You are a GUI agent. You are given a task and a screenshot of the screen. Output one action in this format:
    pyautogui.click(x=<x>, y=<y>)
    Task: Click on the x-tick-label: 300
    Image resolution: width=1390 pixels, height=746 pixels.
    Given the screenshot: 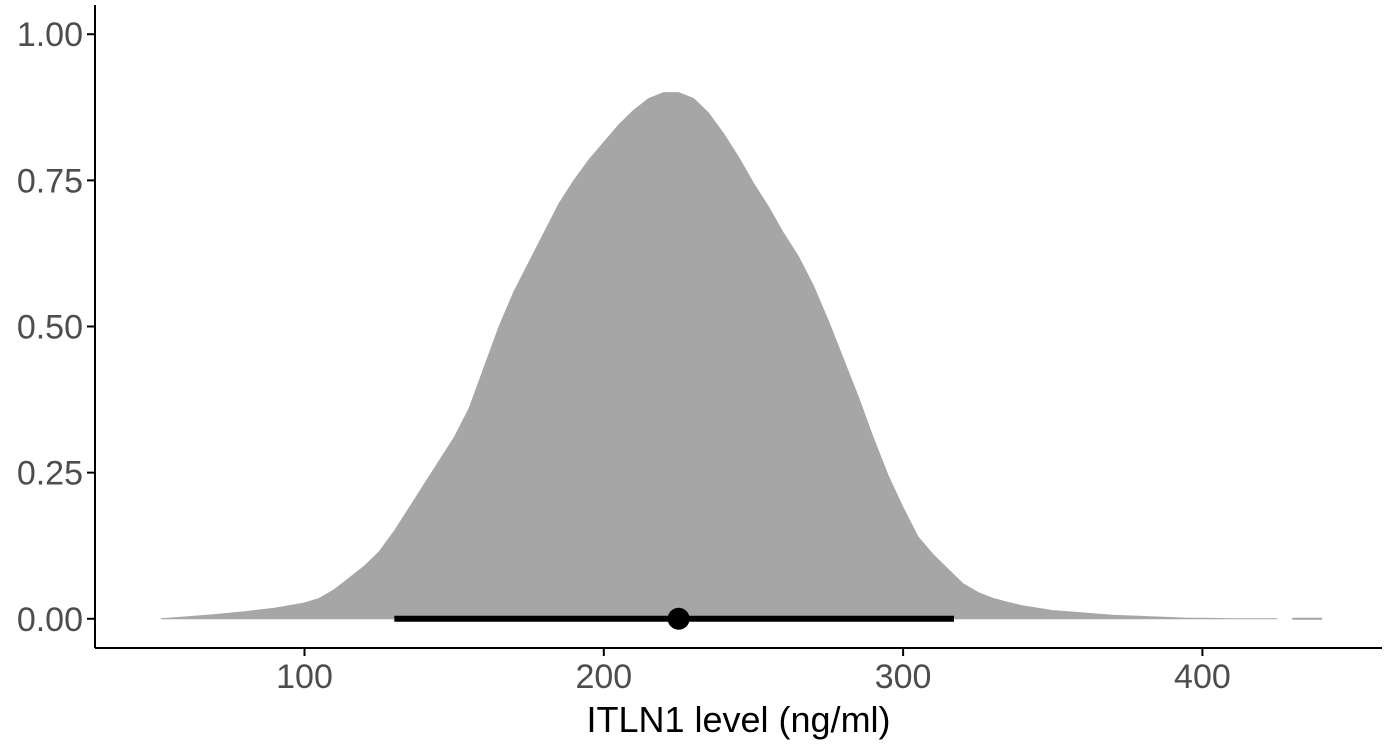 What is the action you would take?
    pyautogui.click(x=903, y=677)
    